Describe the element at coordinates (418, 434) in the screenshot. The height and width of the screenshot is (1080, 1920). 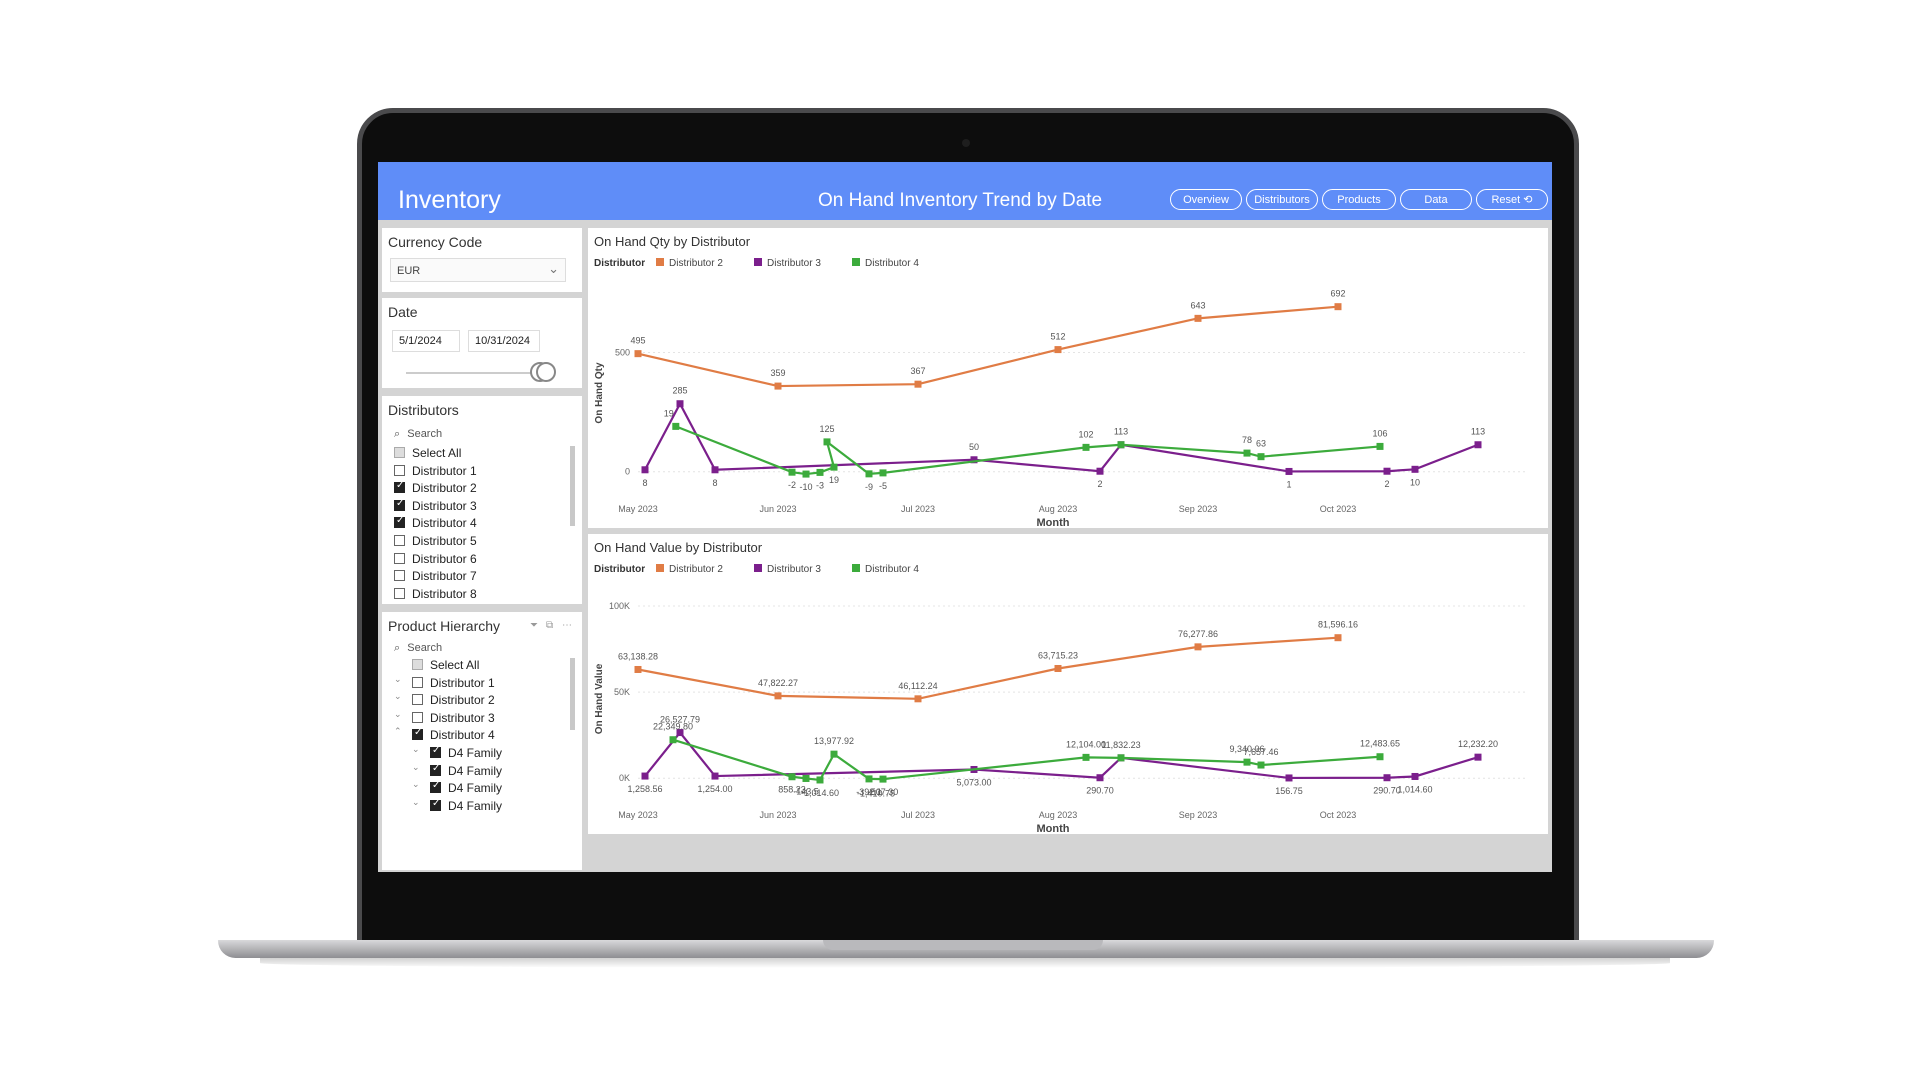
I see `distributors-search: ⌕ Search` at that location.